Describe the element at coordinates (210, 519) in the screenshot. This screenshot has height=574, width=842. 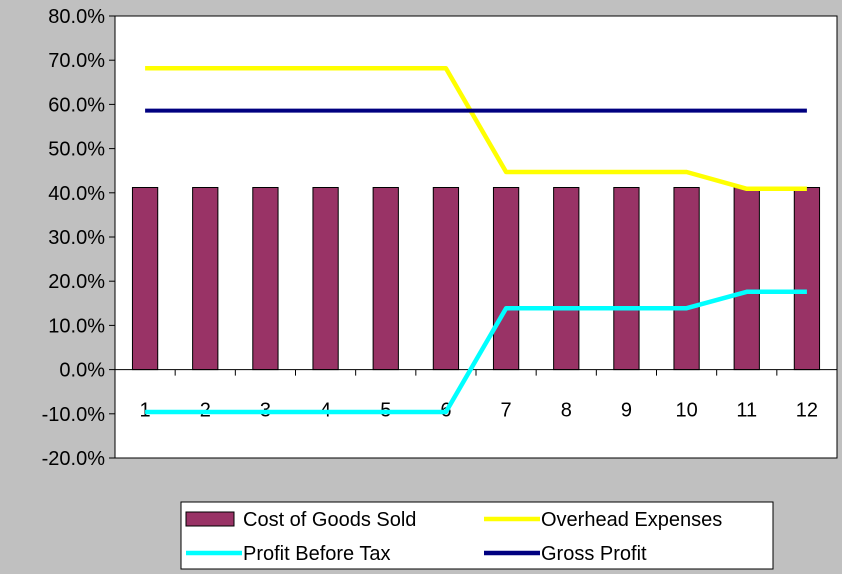
I see `legend-swatch-cost-of-goods-sold` at that location.